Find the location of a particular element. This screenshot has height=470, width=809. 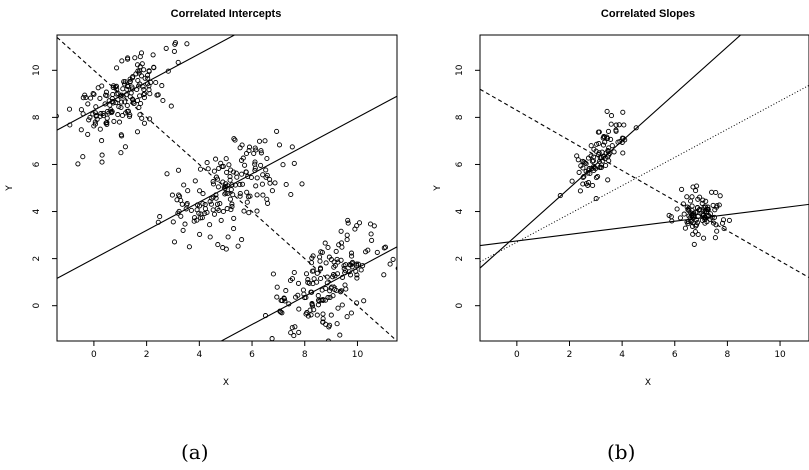

x-tick-label: 2 is located at coordinates (570, 355).